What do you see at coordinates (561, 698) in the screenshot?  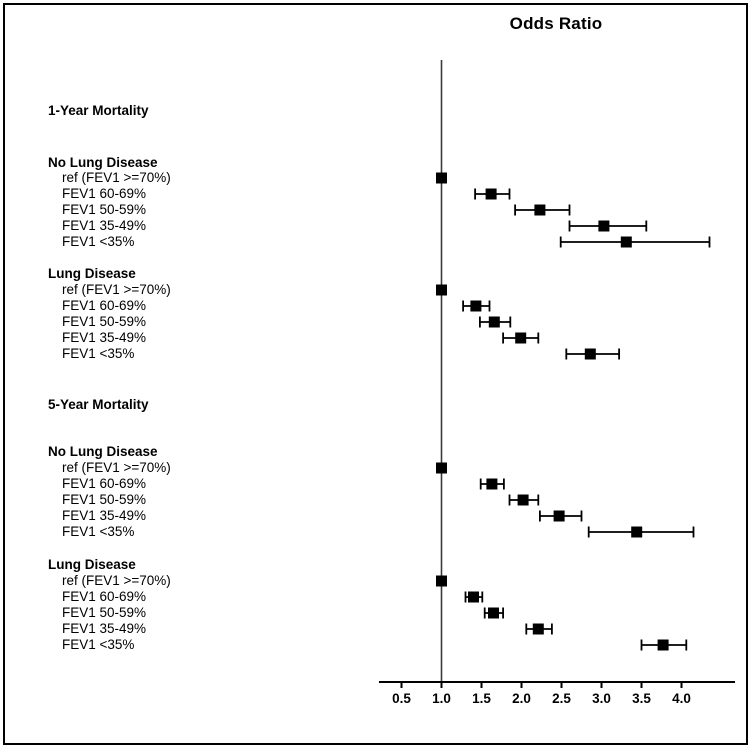 I see `x-axis-tick-label: 2.5` at bounding box center [561, 698].